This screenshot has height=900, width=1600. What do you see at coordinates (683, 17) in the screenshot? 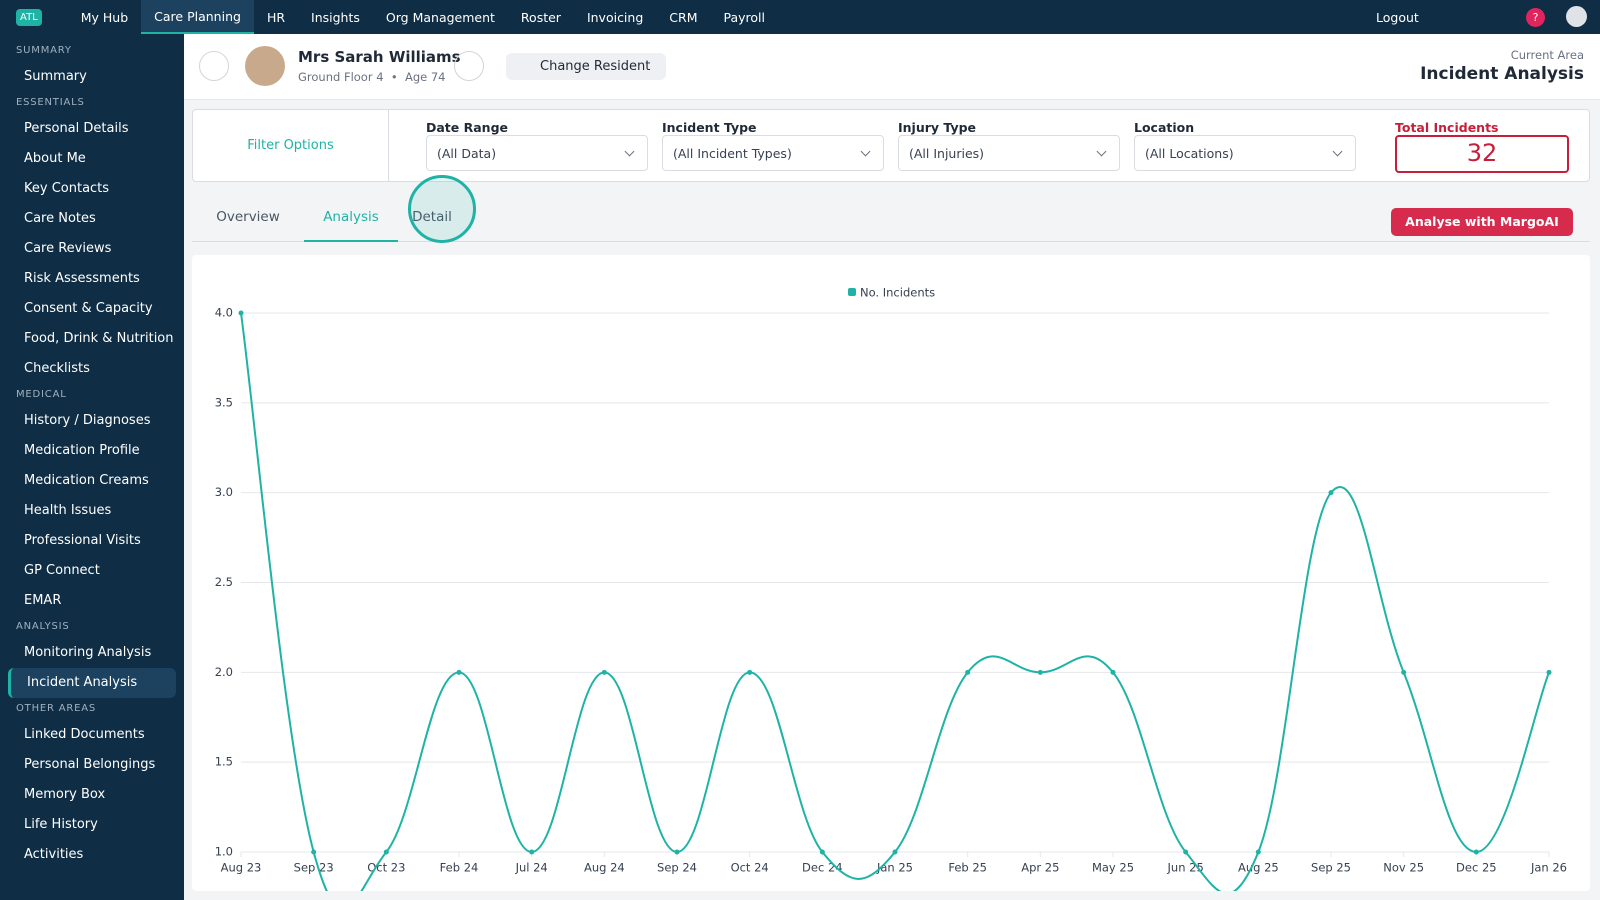
I see `nav-item: CRM` at bounding box center [683, 17].